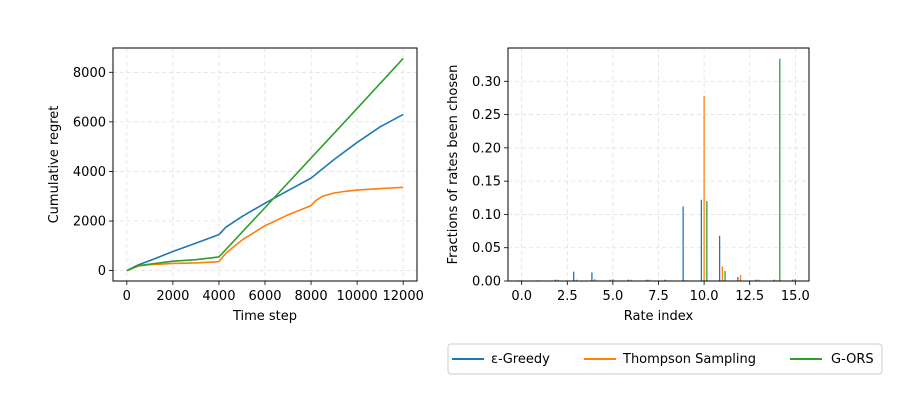  What do you see at coordinates (403, 296) in the screenshot?
I see `x-tick-label: 12000` at bounding box center [403, 296].